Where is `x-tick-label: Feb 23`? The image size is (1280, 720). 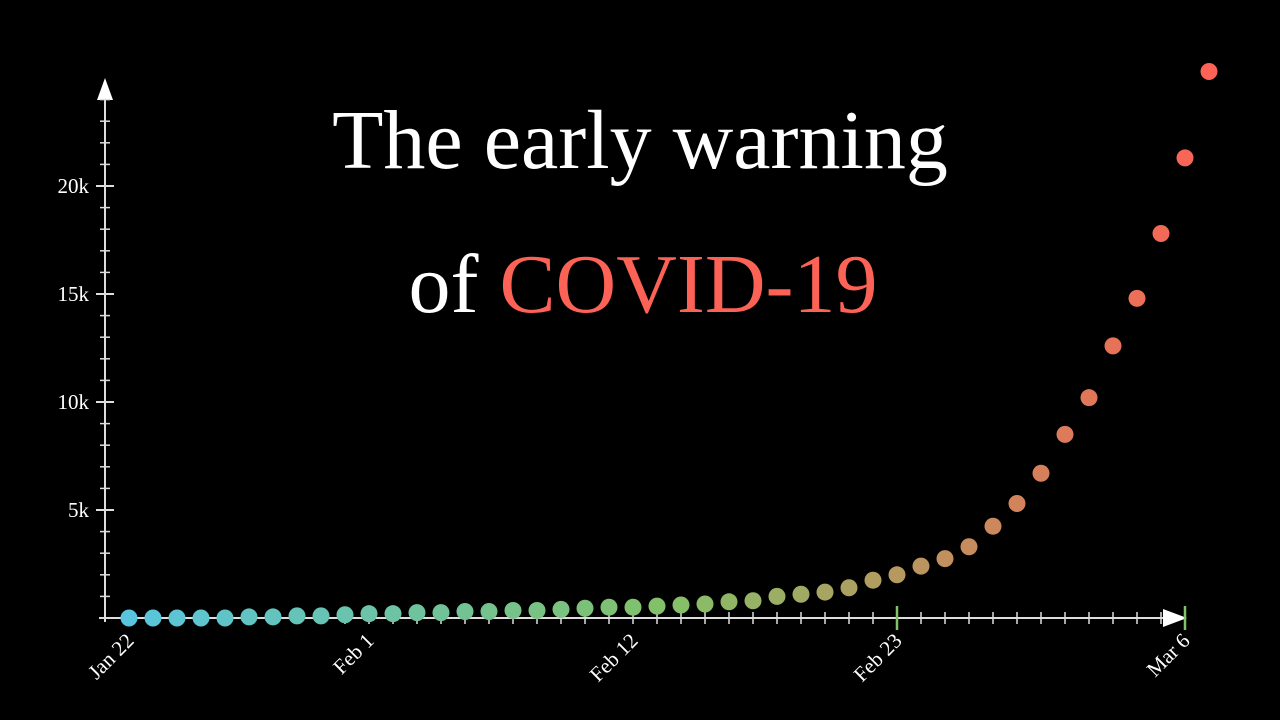 x-tick-label: Feb 23 is located at coordinates (878, 658).